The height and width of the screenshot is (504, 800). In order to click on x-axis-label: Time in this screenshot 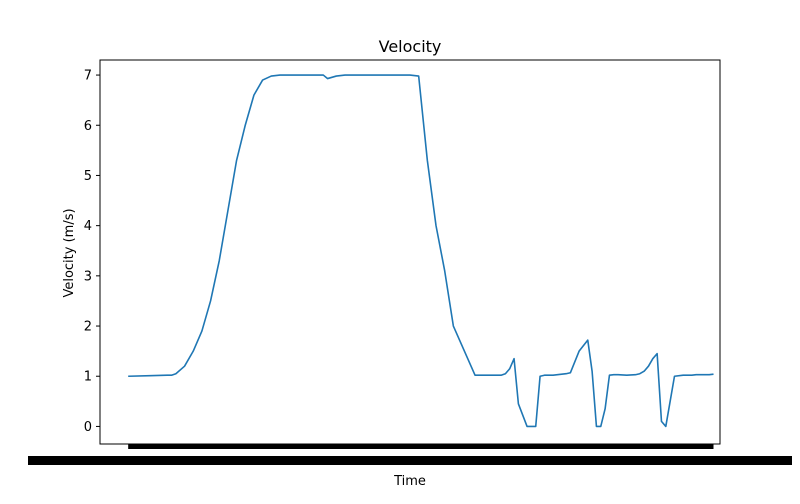, I will do `click(409, 481)`.